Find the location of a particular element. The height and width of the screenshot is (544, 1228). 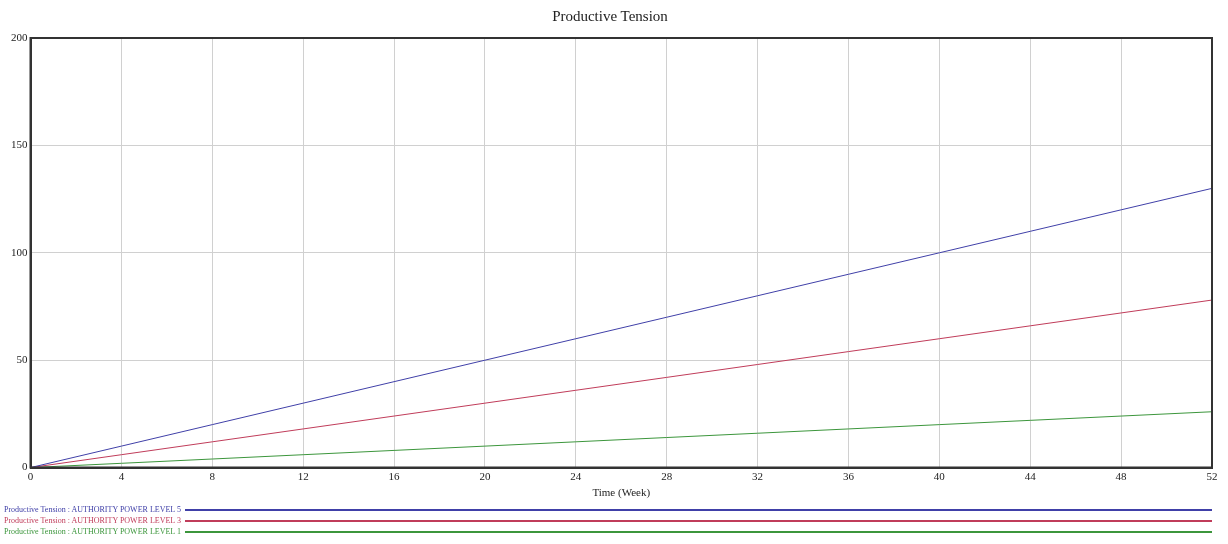

x-tick-label: 20 is located at coordinates (485, 476).